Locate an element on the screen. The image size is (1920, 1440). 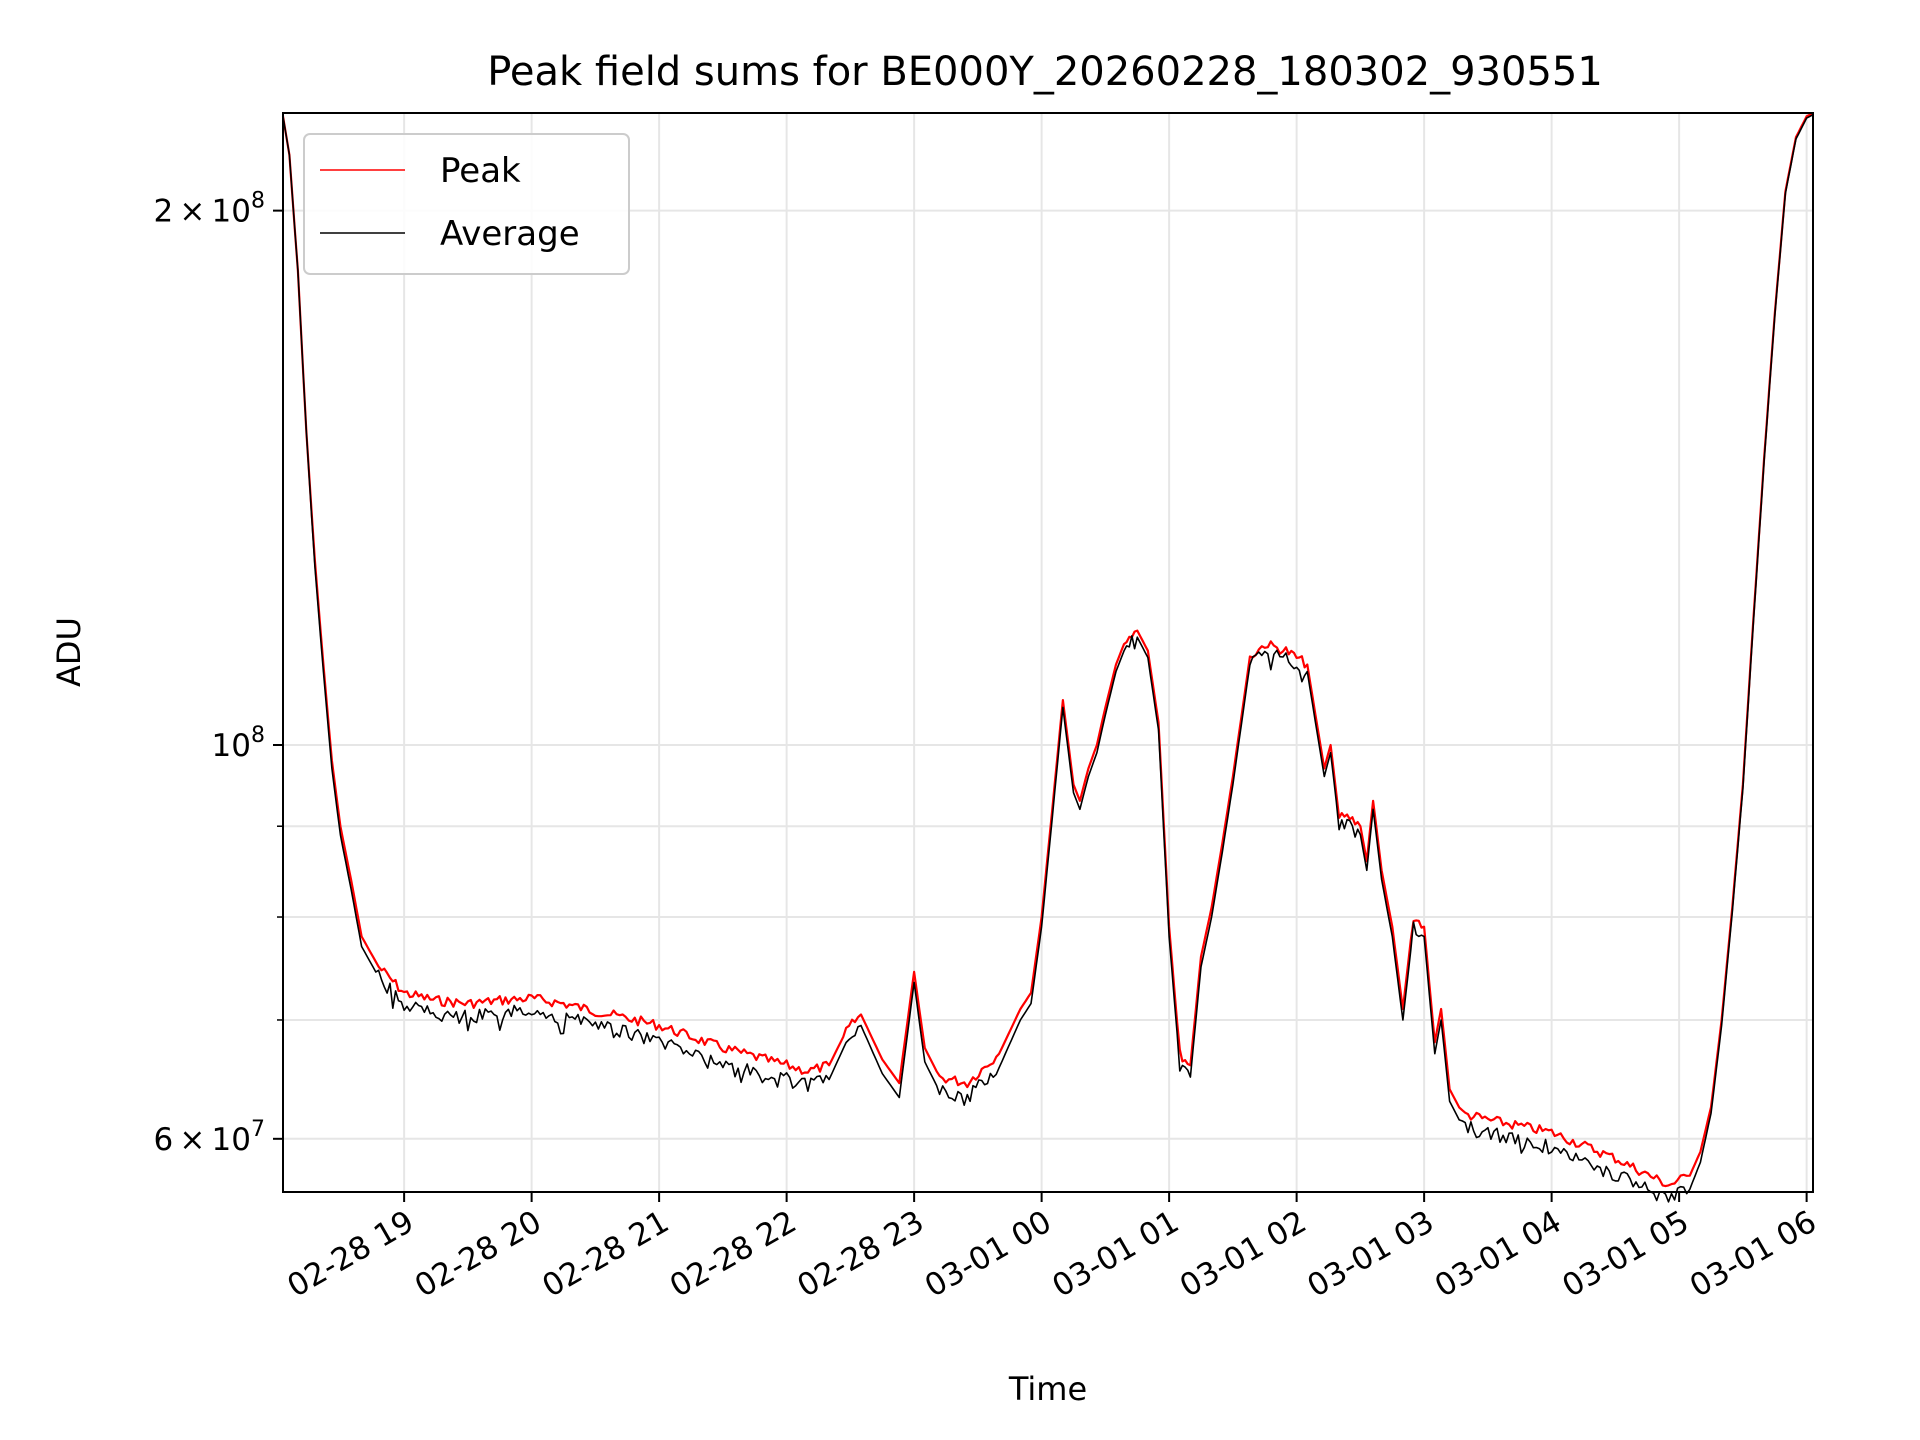
legend-box is located at coordinates (466, 204).